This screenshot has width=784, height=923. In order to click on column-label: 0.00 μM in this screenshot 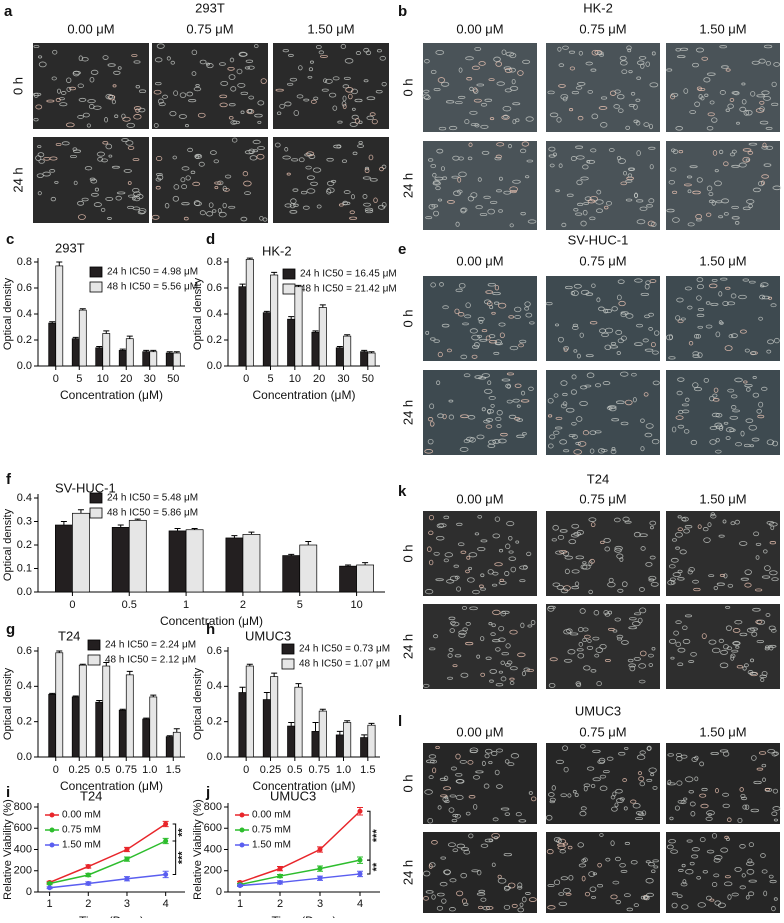, I will do `click(479, 260)`.